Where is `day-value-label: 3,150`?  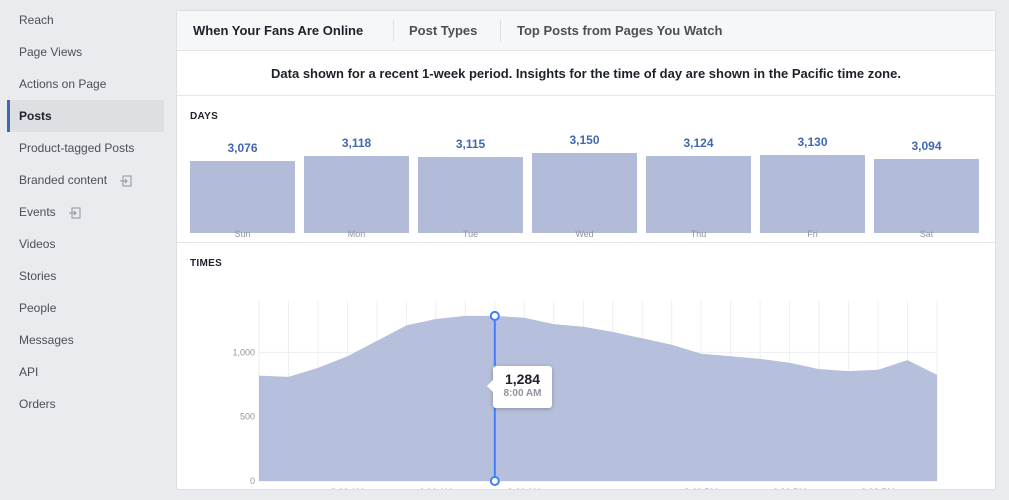
day-value-label: 3,150 is located at coordinates (584, 140).